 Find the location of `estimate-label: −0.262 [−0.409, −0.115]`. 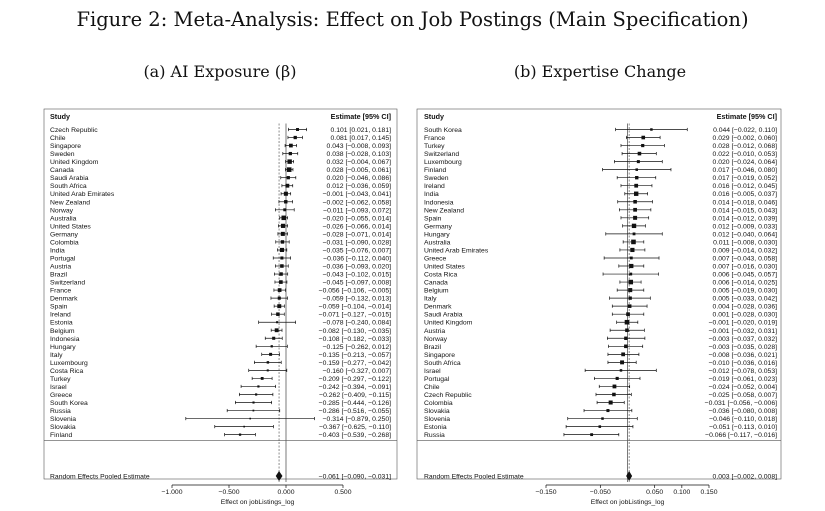

estimate-label: −0.262 [−0.409, −0.115] is located at coordinates (355, 395).